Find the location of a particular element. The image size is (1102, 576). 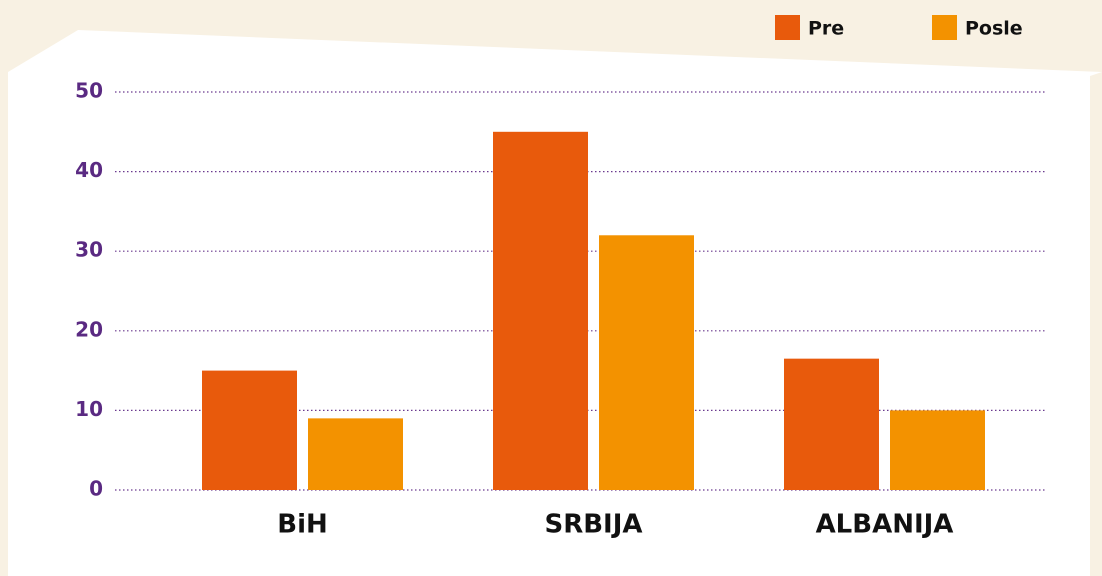

y-tick-label: 40 is located at coordinates (89, 170).